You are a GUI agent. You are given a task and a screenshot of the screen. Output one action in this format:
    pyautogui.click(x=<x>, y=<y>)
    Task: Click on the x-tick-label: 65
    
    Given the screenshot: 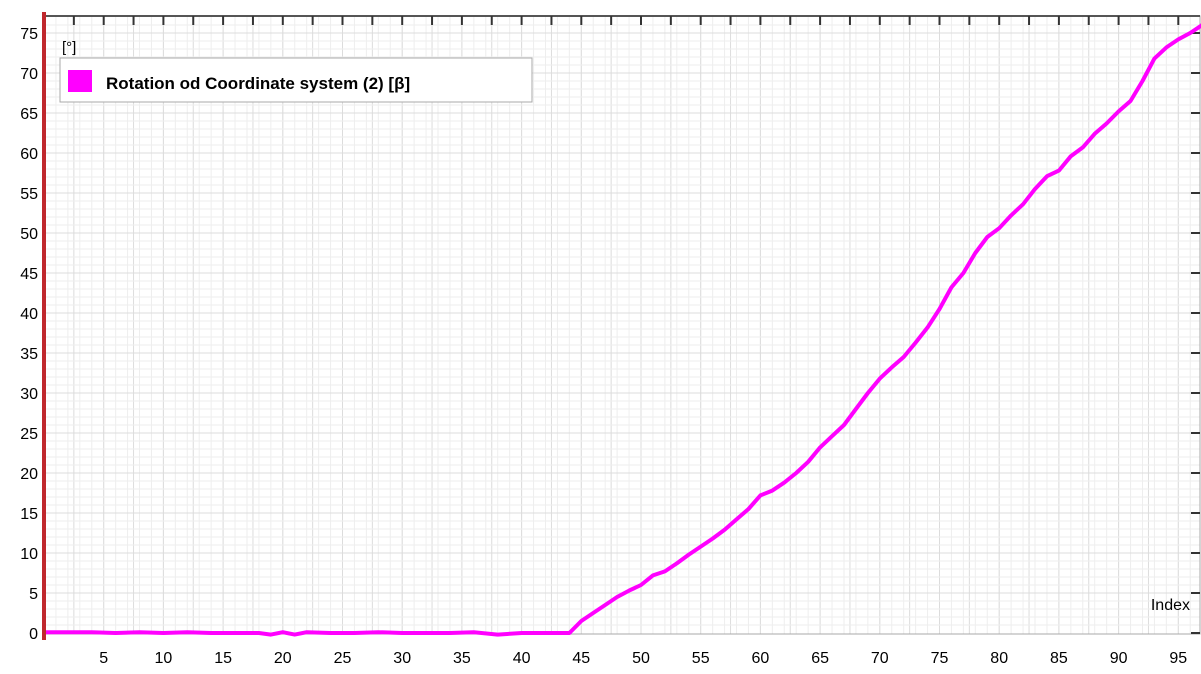 What is the action you would take?
    pyautogui.click(x=820, y=658)
    